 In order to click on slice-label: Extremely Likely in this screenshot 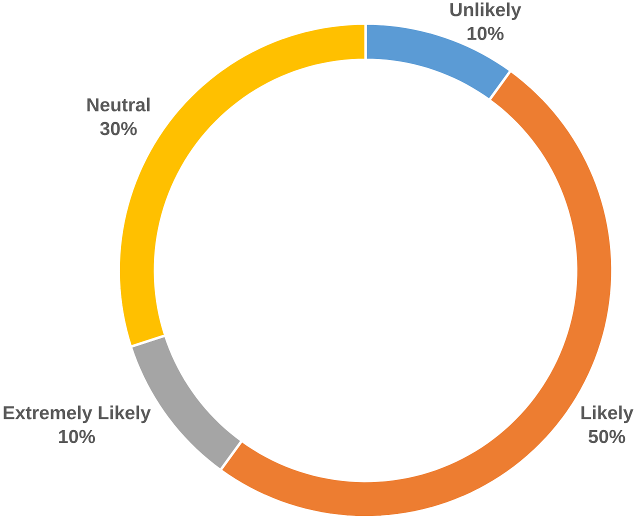, I will do `click(77, 415)`.